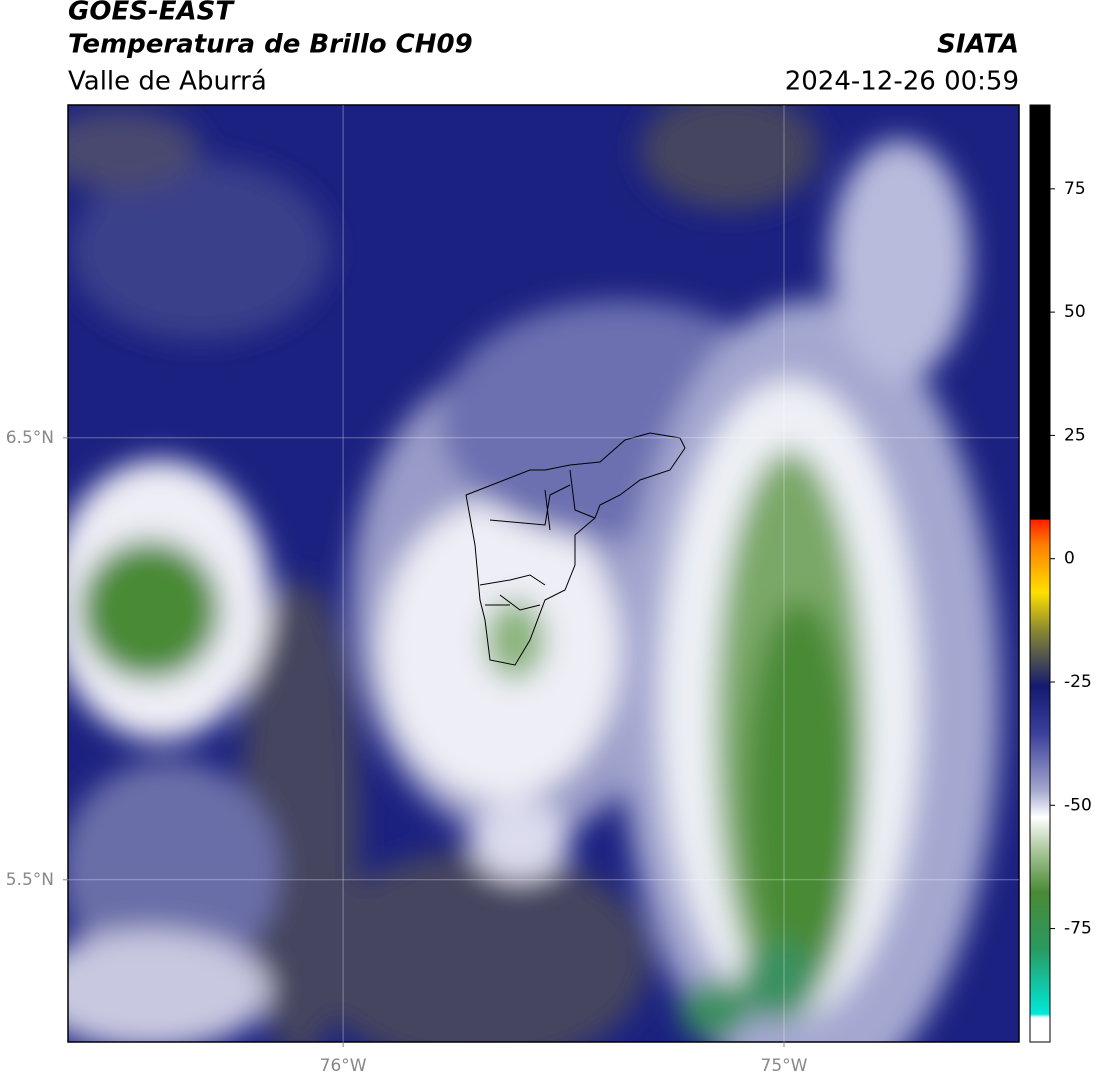 Image resolution: width=1094 pixels, height=1078 pixels. What do you see at coordinates (1075, 435) in the screenshot?
I see `colorbar-tick-label: 25` at bounding box center [1075, 435].